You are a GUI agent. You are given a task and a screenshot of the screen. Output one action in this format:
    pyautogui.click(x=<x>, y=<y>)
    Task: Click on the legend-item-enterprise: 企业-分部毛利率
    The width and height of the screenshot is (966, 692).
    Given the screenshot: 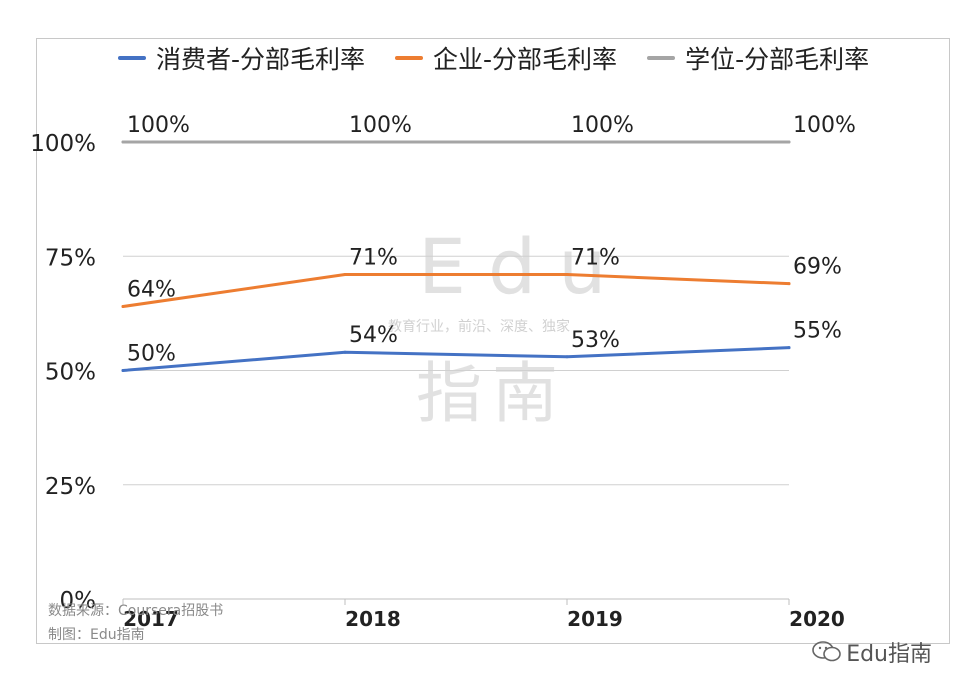 What is the action you would take?
    pyautogui.click(x=506, y=58)
    